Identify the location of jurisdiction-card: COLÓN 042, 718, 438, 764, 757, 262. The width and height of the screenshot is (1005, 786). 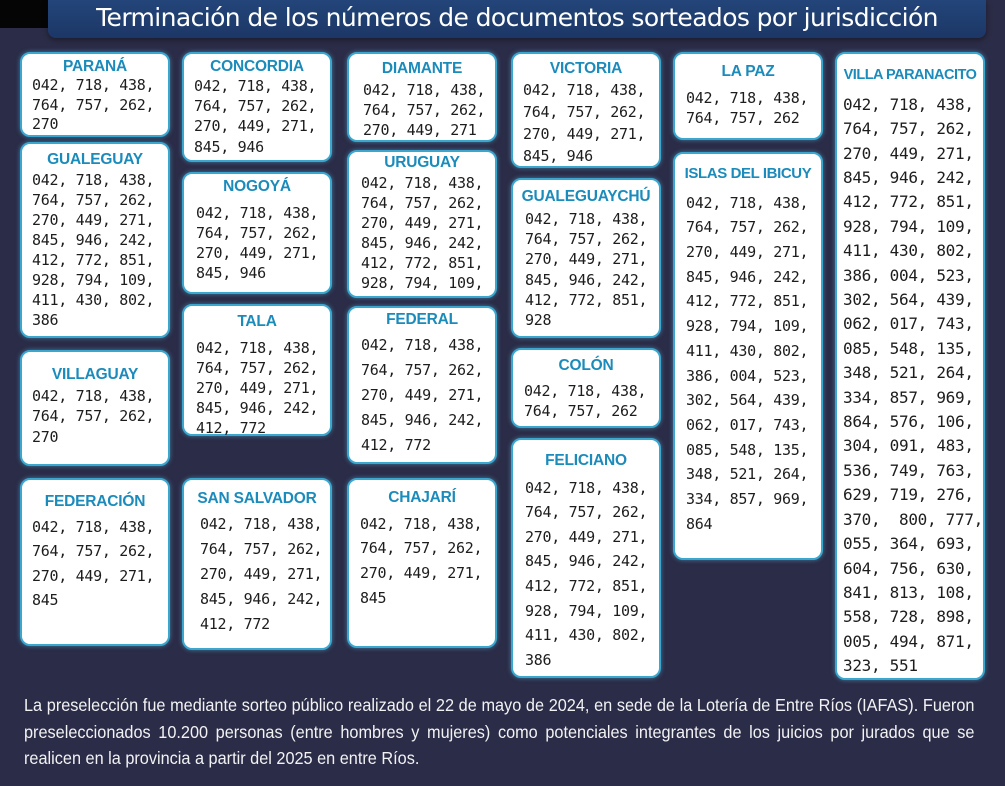
(586, 388).